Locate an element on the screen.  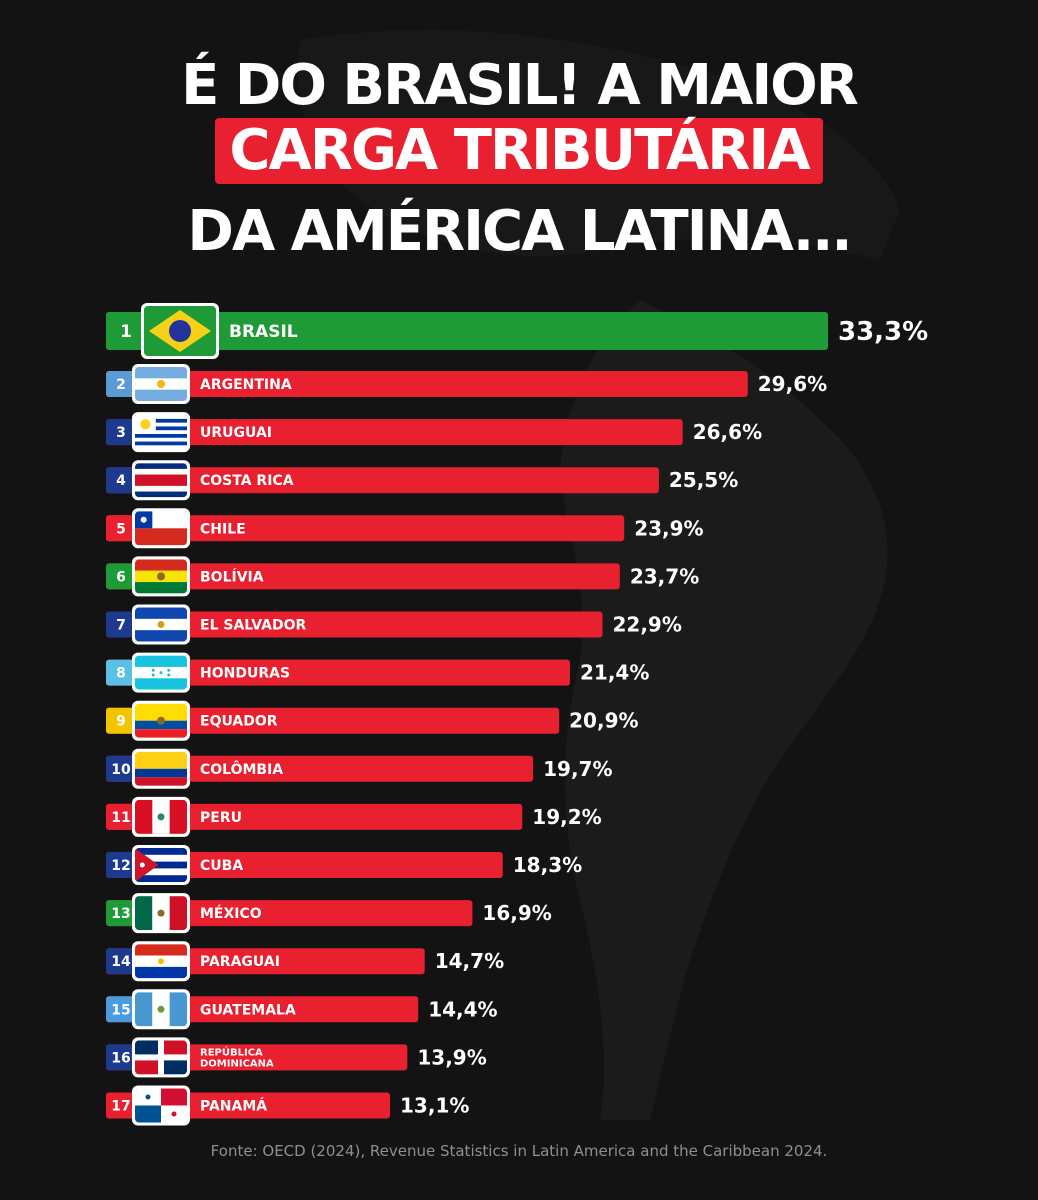
category-label: MÉXICO is located at coordinates (231, 913).